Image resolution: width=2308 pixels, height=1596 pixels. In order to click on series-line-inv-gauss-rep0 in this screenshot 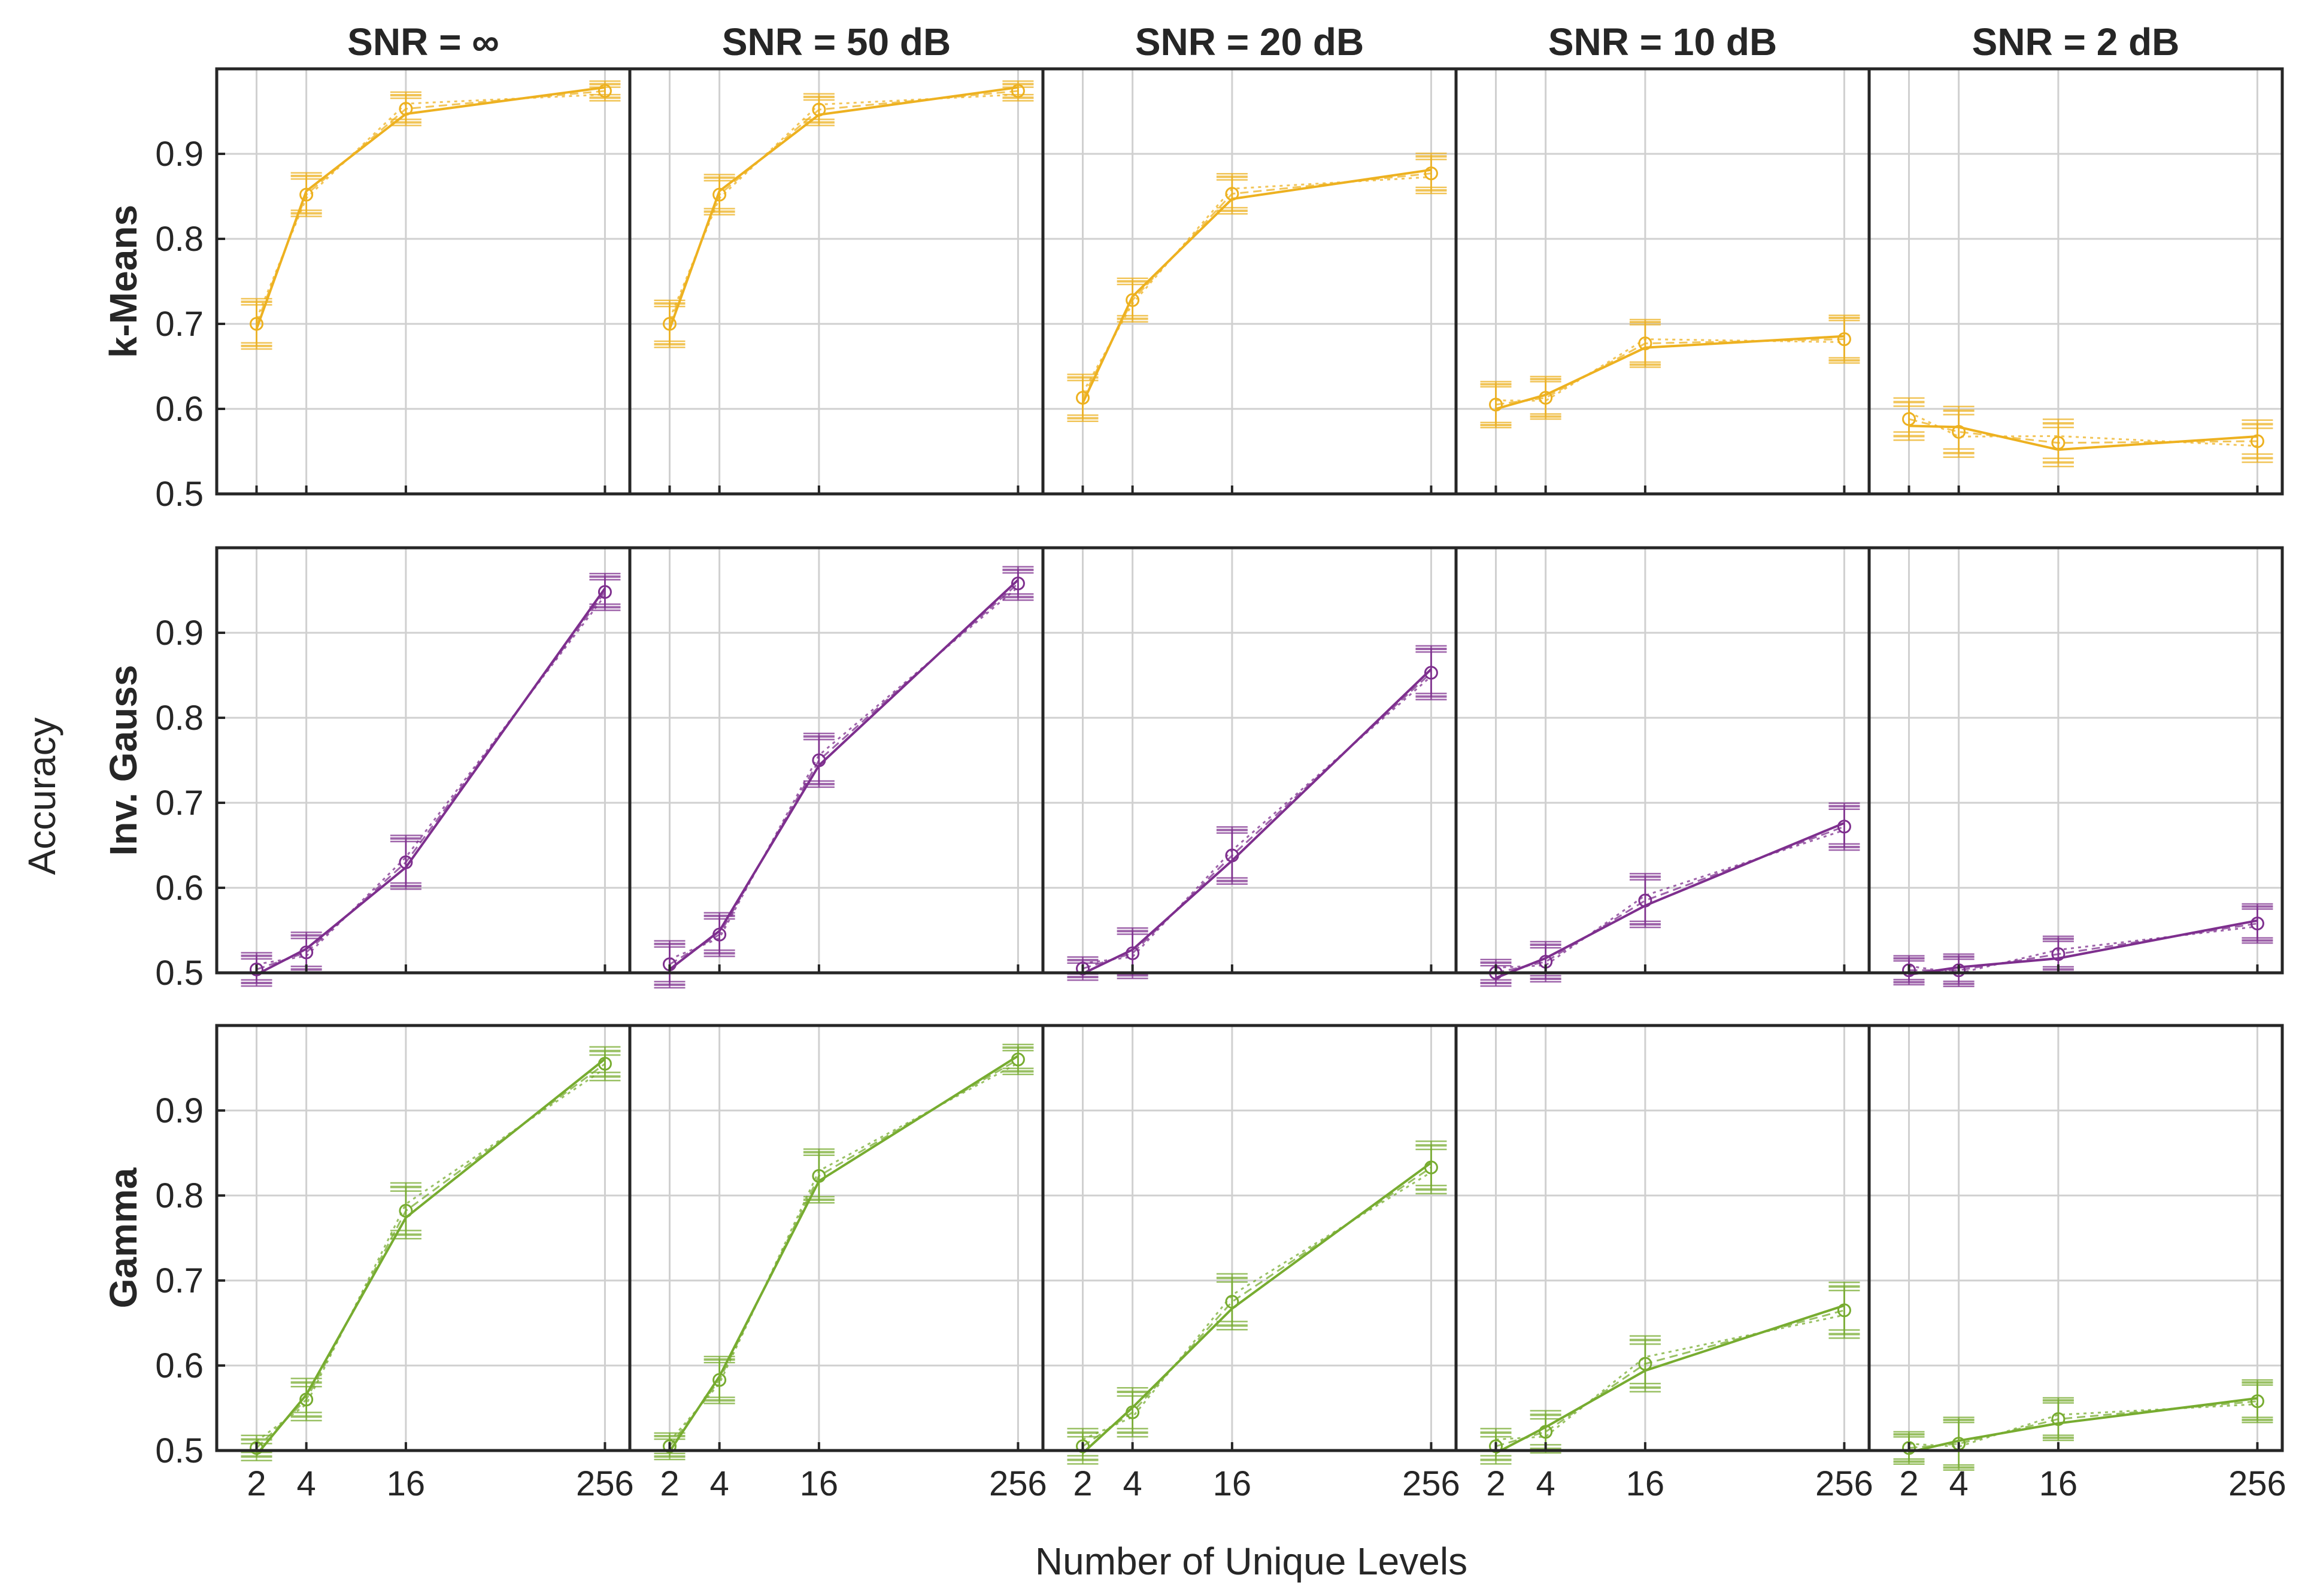, I will do `click(431, 781)`.